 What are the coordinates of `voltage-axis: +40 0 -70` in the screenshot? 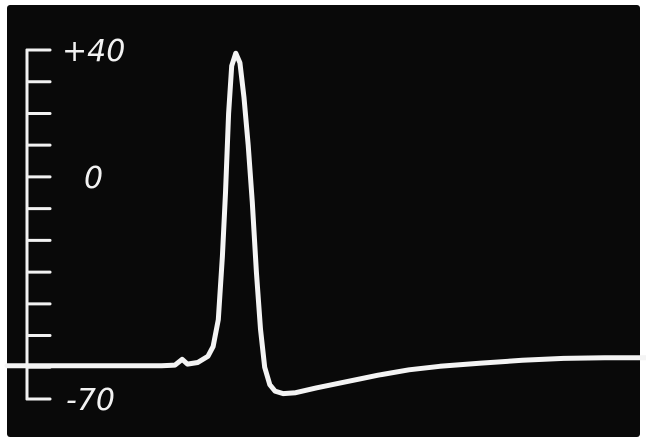 It's located at (75, 226).